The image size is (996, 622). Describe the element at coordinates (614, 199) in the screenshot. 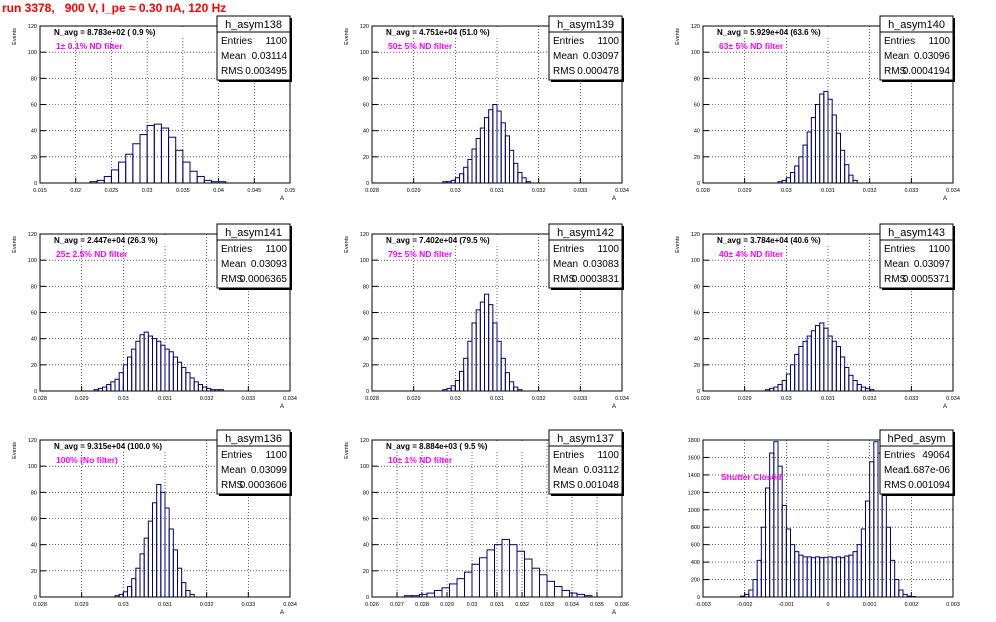

I see `x-axis-label: A` at that location.